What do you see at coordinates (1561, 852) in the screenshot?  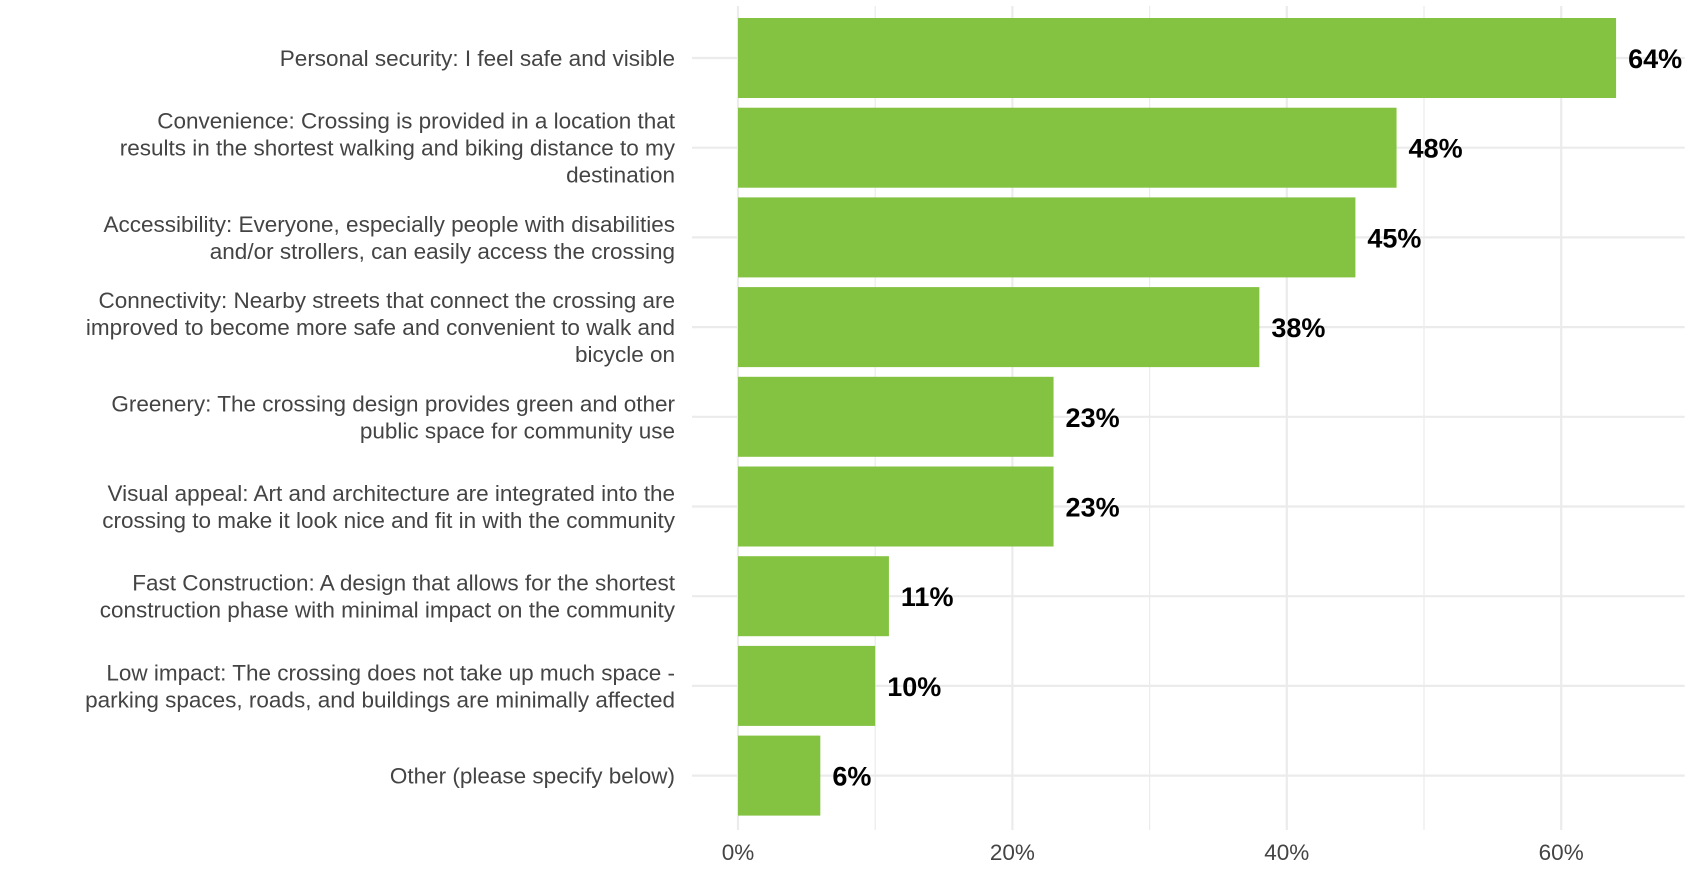 I see `x-tick-label: 60%` at bounding box center [1561, 852].